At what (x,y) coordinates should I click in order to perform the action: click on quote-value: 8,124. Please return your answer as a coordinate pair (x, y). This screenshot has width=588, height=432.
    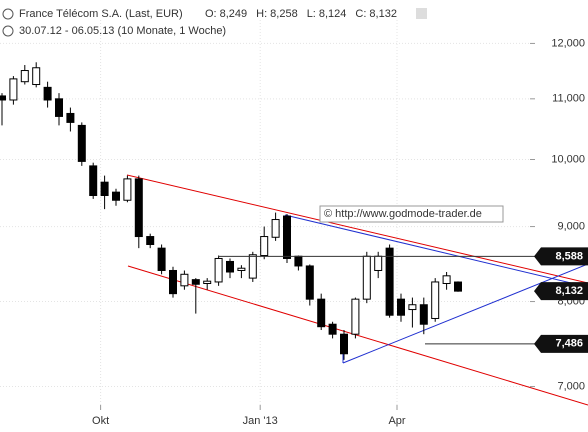
    Looking at the image, I should click on (333, 14).